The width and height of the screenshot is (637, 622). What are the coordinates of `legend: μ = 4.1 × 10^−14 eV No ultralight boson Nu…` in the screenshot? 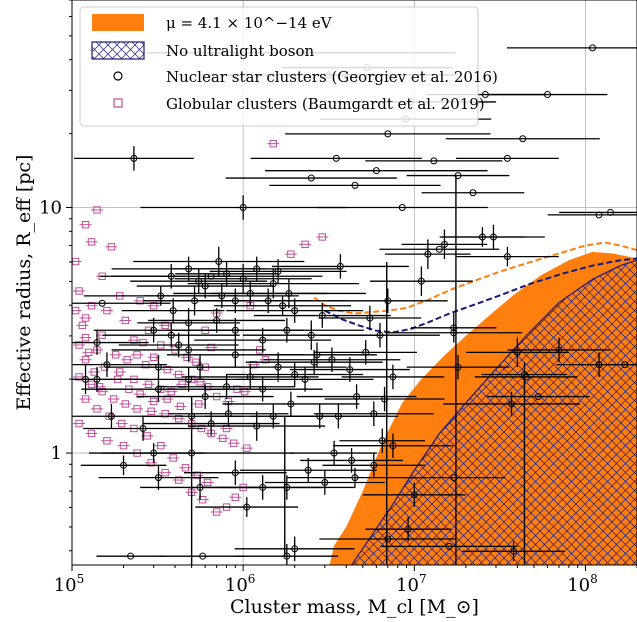 It's located at (288, 66).